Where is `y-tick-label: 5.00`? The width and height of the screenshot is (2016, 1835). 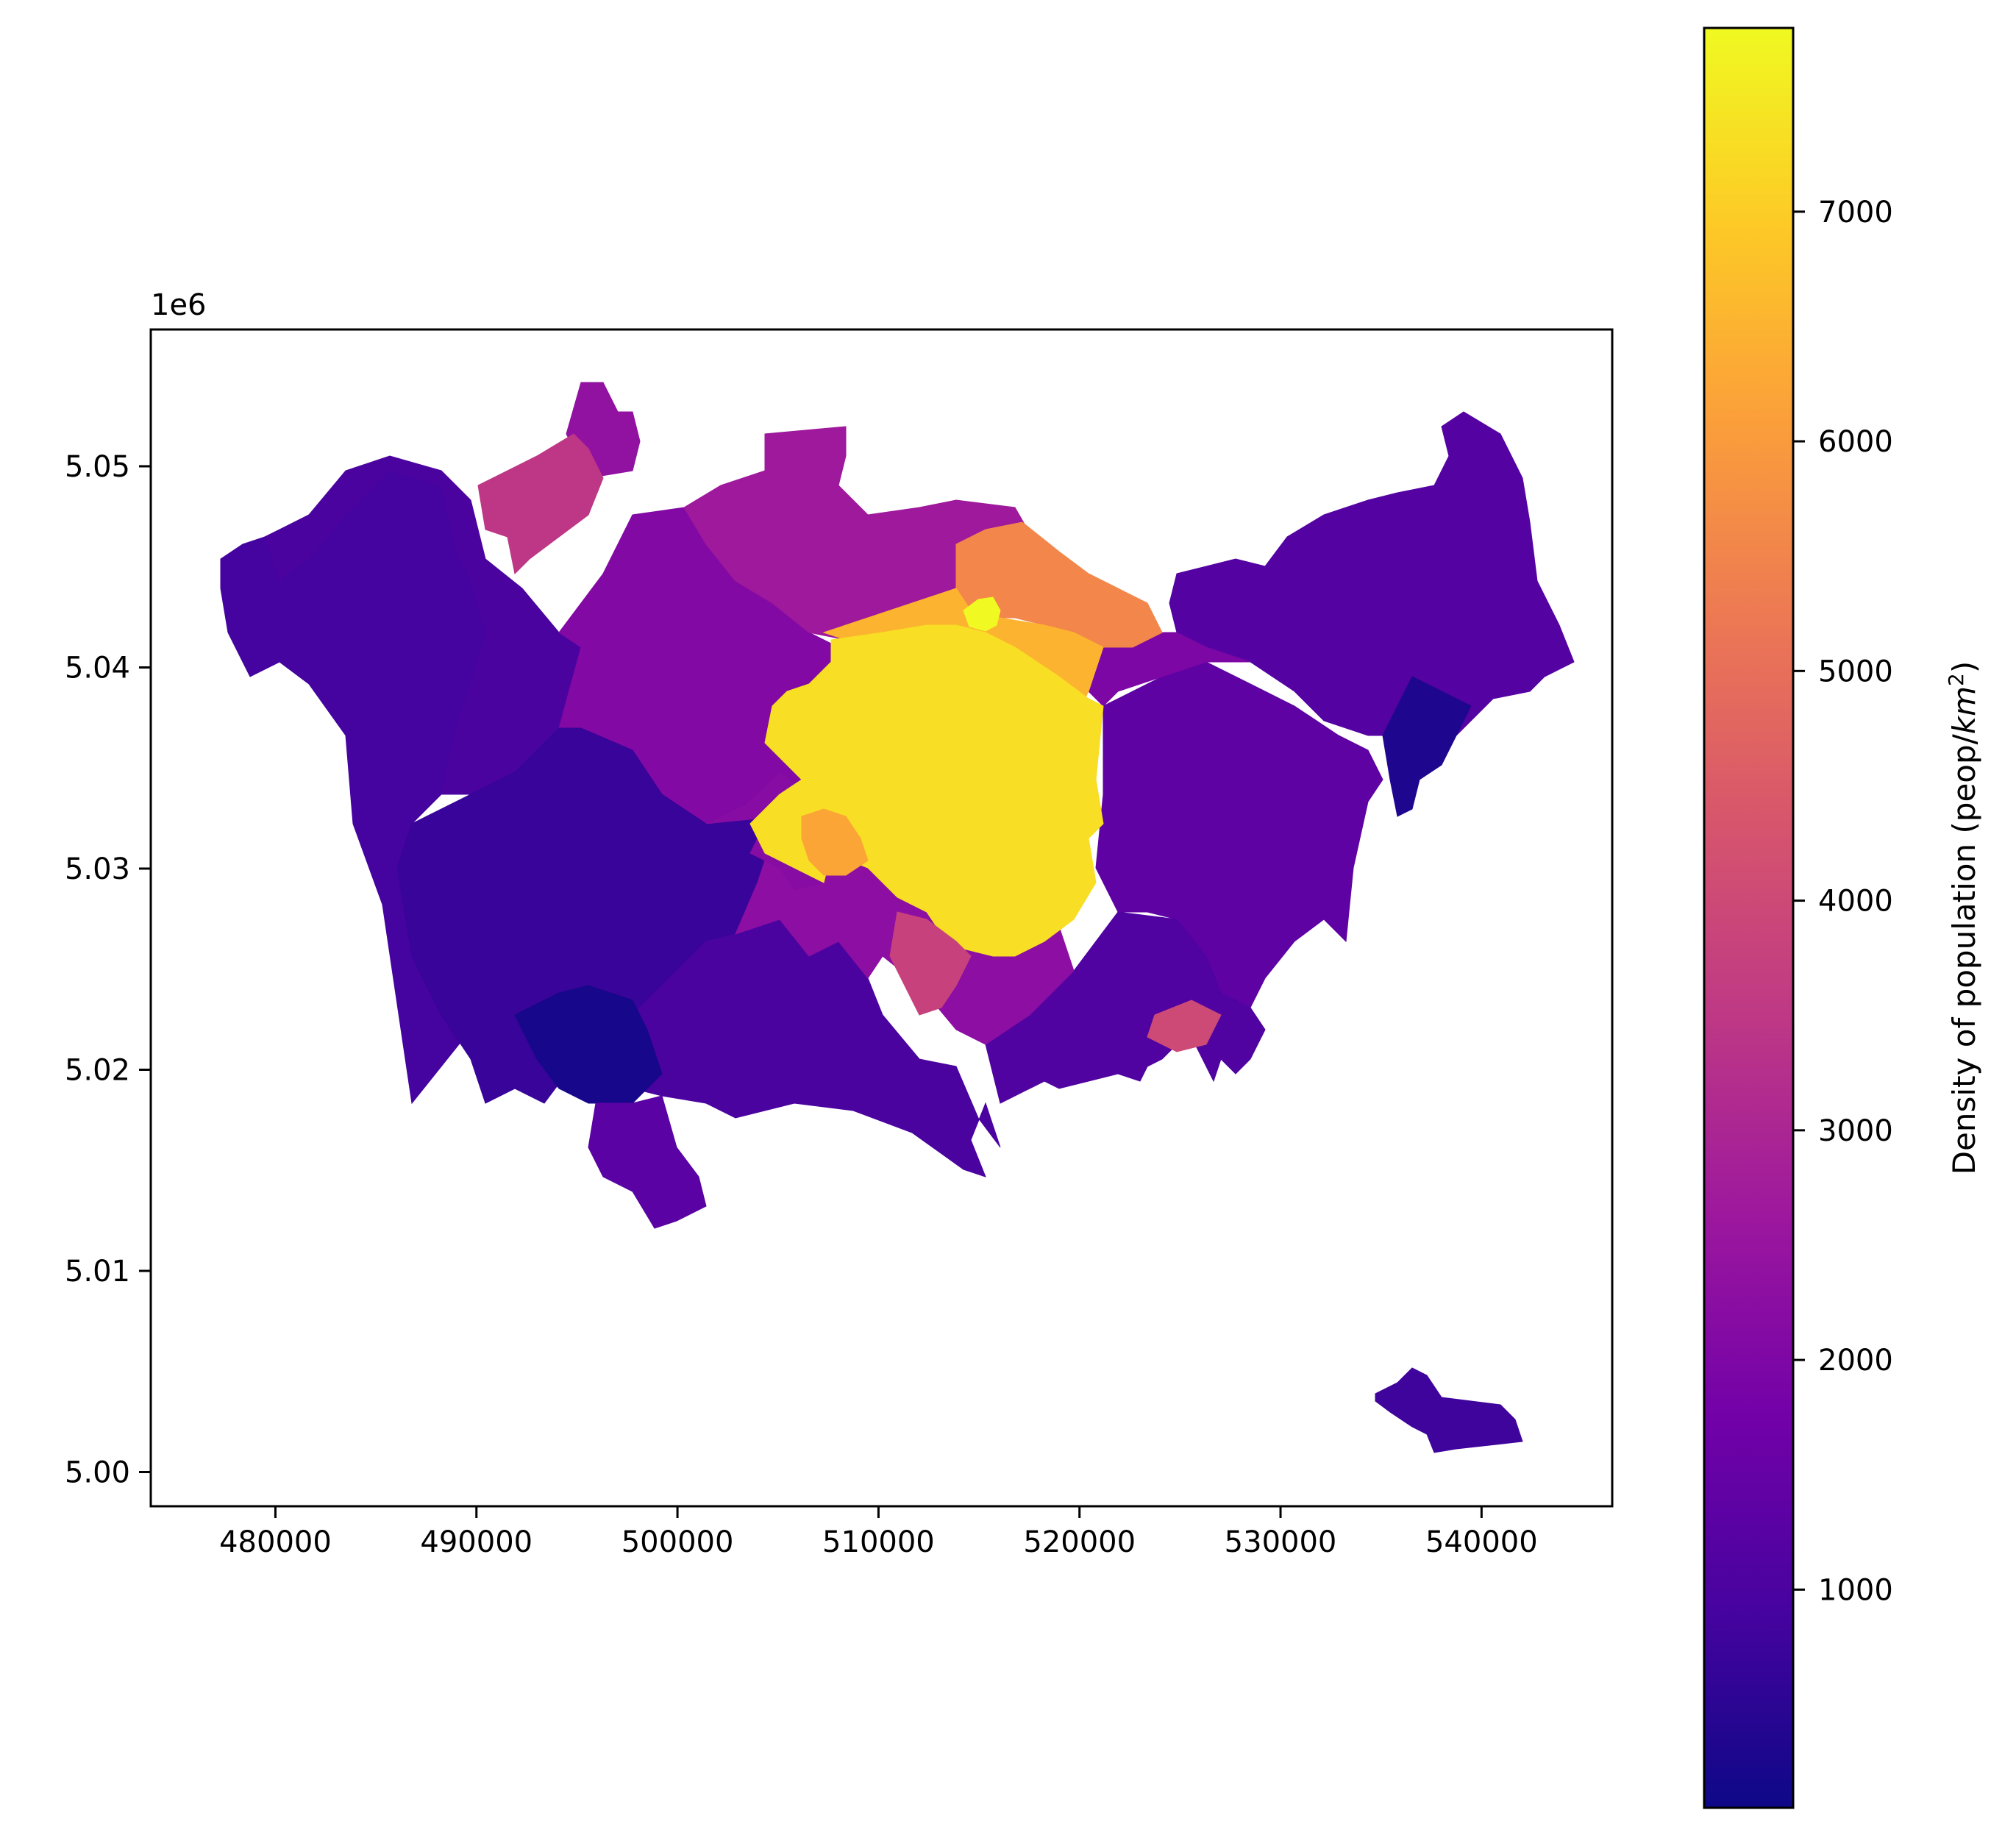
y-tick-label: 5.00 is located at coordinates (97, 1473).